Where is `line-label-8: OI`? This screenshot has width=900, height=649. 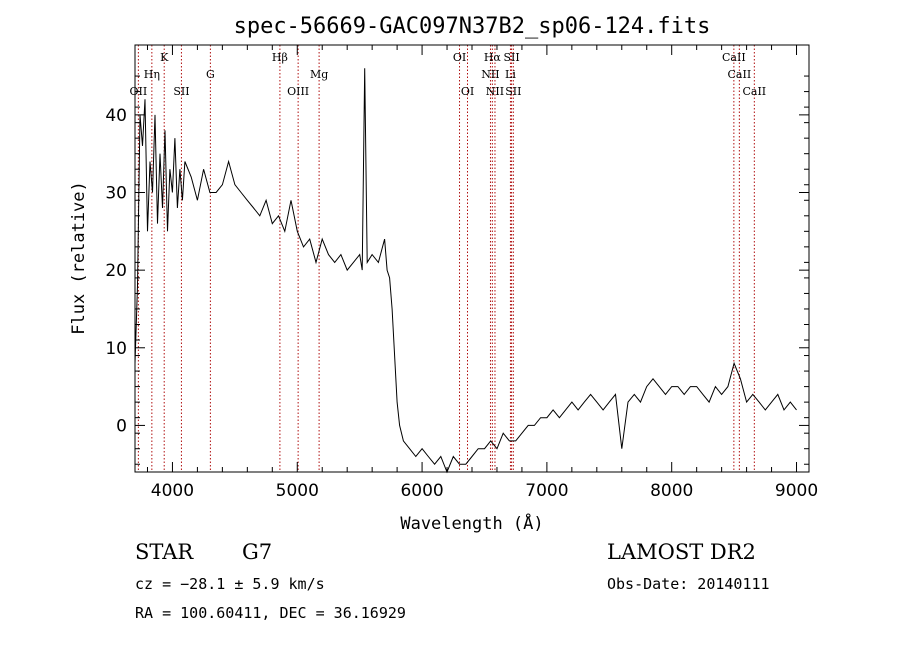 line-label-8: OI is located at coordinates (459, 57).